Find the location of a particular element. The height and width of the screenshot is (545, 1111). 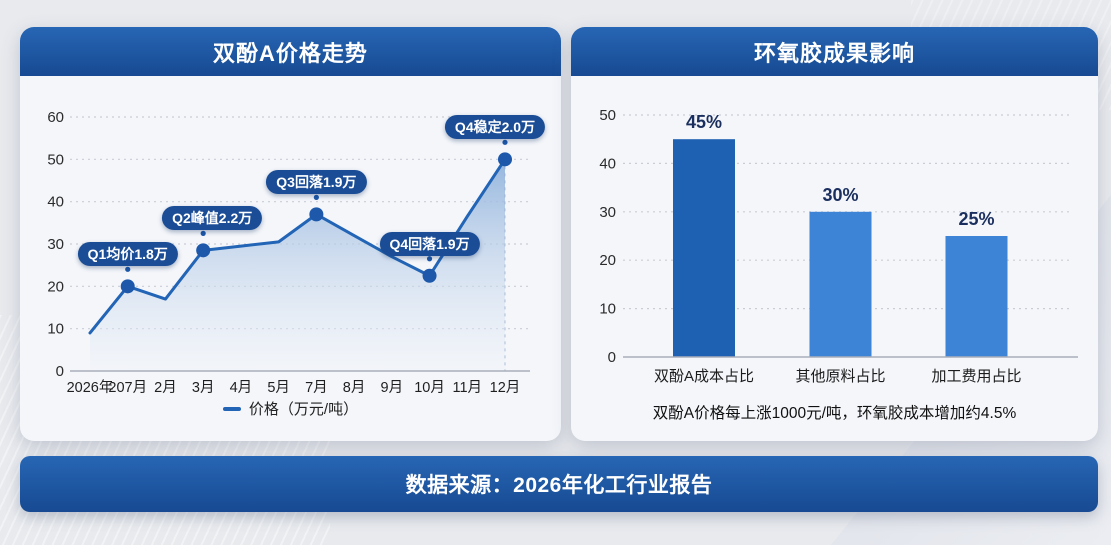

x-tick-label: 7月 is located at coordinates (316, 388).